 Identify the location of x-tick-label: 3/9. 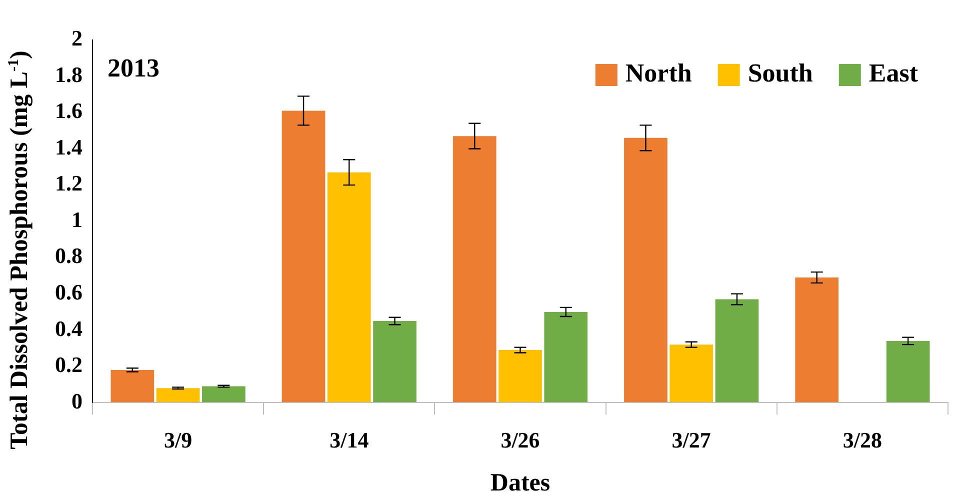
(178, 439).